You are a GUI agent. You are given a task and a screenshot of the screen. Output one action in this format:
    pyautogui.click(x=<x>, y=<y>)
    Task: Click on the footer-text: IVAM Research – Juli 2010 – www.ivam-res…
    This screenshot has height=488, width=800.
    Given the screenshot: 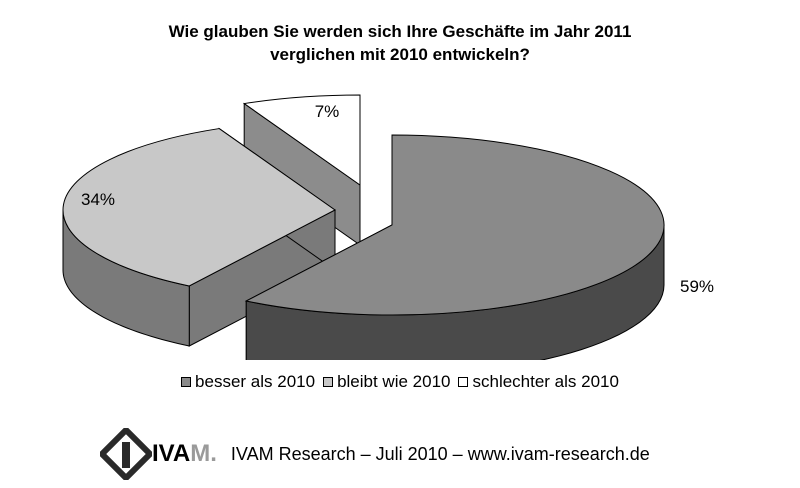 What is the action you would take?
    pyautogui.click(x=440, y=453)
    